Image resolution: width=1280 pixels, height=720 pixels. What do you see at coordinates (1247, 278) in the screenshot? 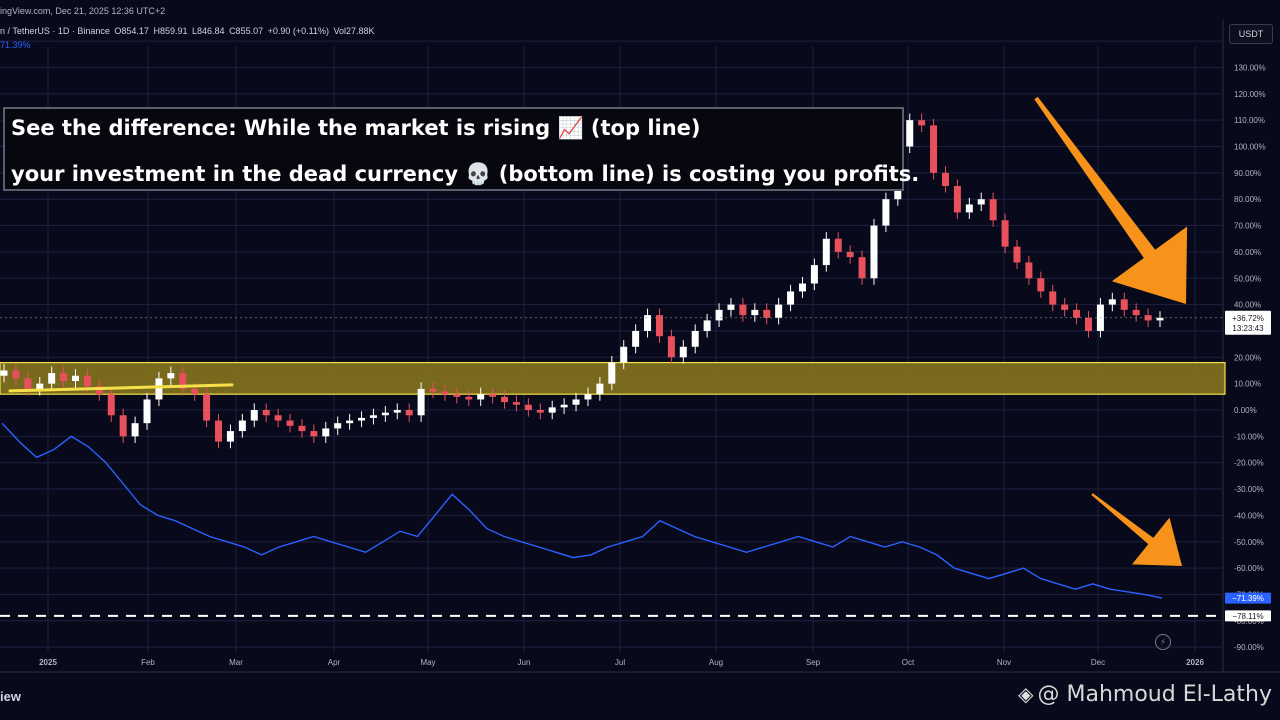
I see `y-tick-label: 50.00%` at bounding box center [1247, 278].